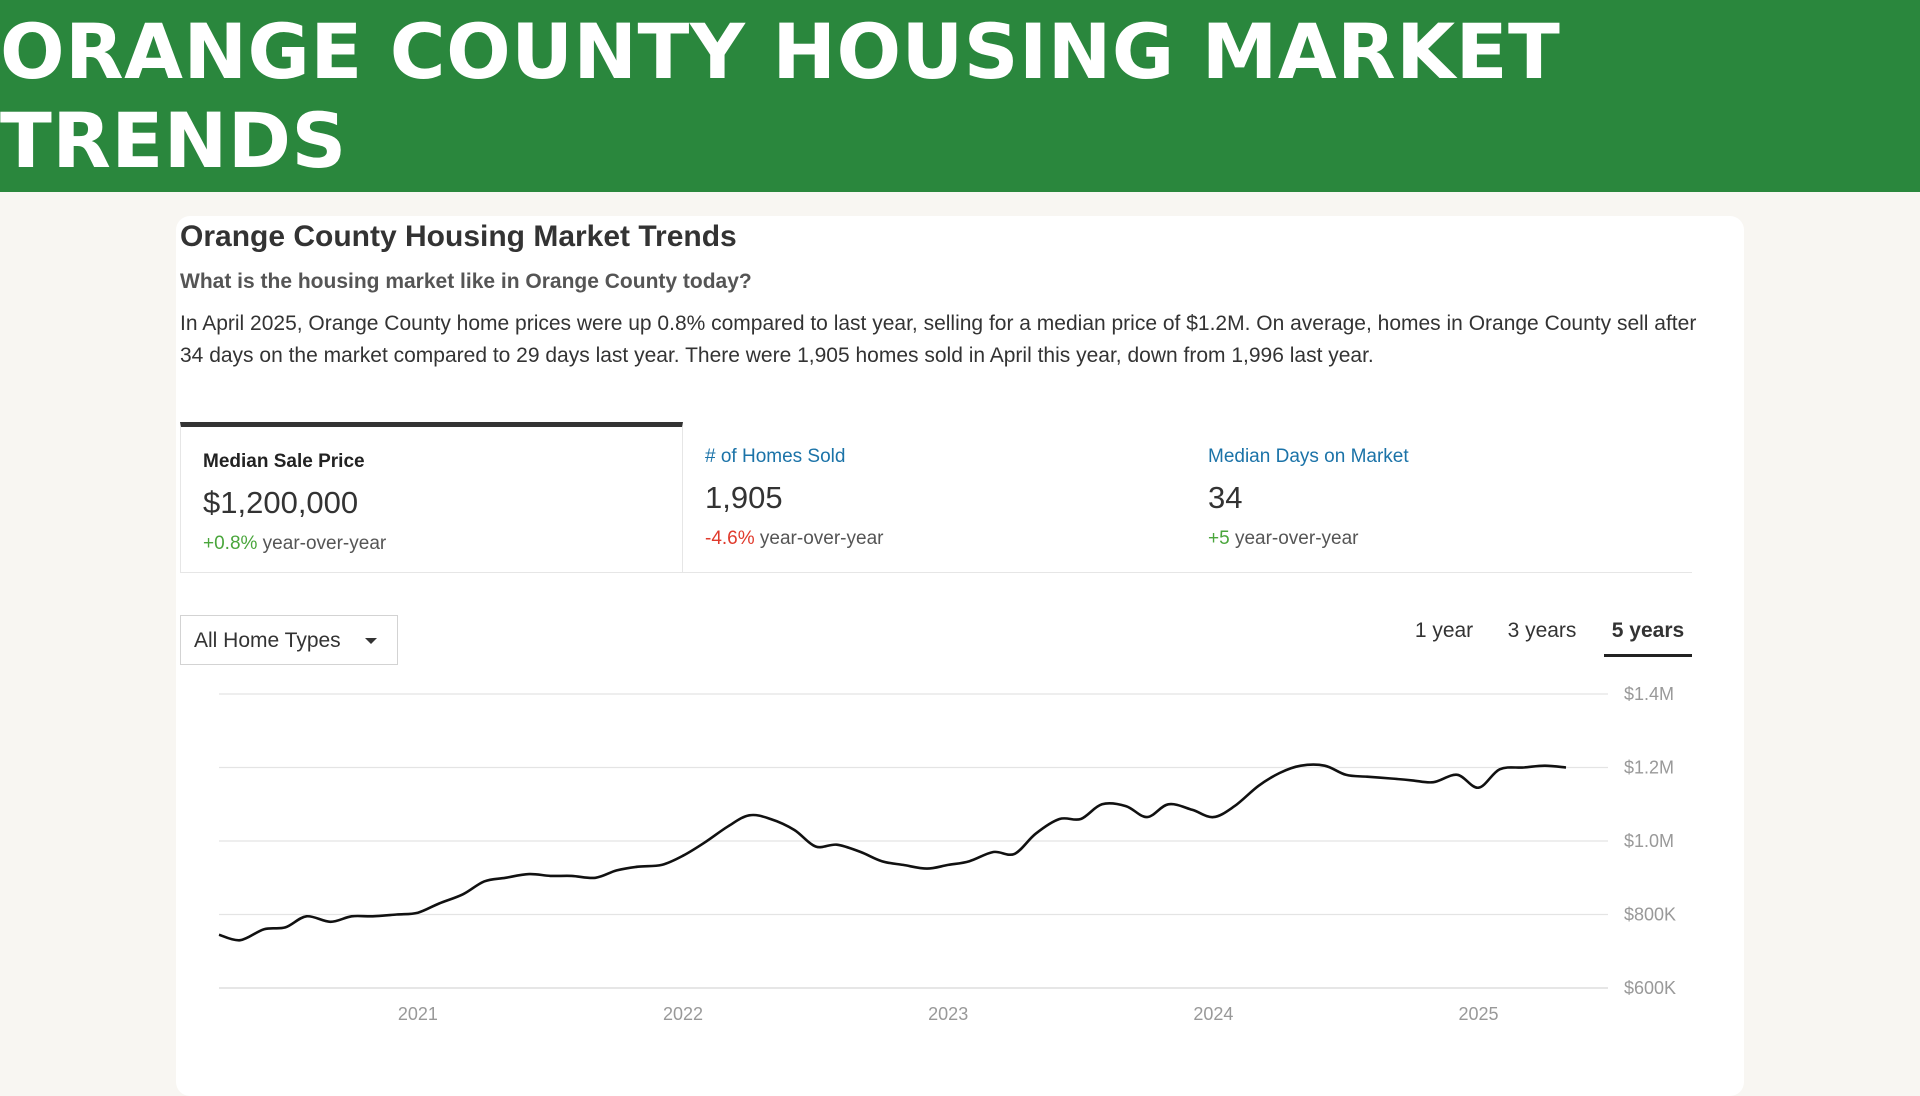 Image resolution: width=1920 pixels, height=1096 pixels. Describe the element at coordinates (458, 236) in the screenshot. I see `section-title: Orange County Housing Market Trends` at that location.